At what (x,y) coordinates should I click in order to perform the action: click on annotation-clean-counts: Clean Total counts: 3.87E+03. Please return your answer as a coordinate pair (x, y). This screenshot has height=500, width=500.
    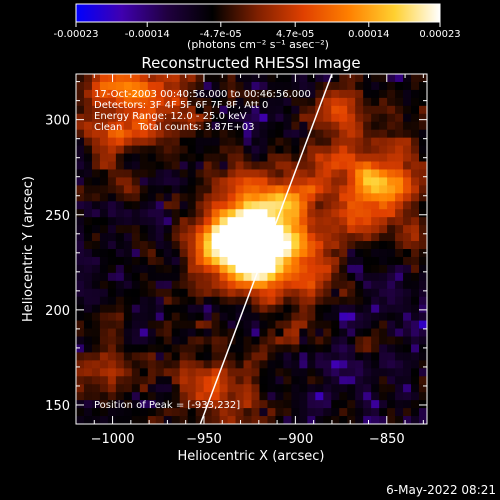
    Looking at the image, I should click on (174, 127).